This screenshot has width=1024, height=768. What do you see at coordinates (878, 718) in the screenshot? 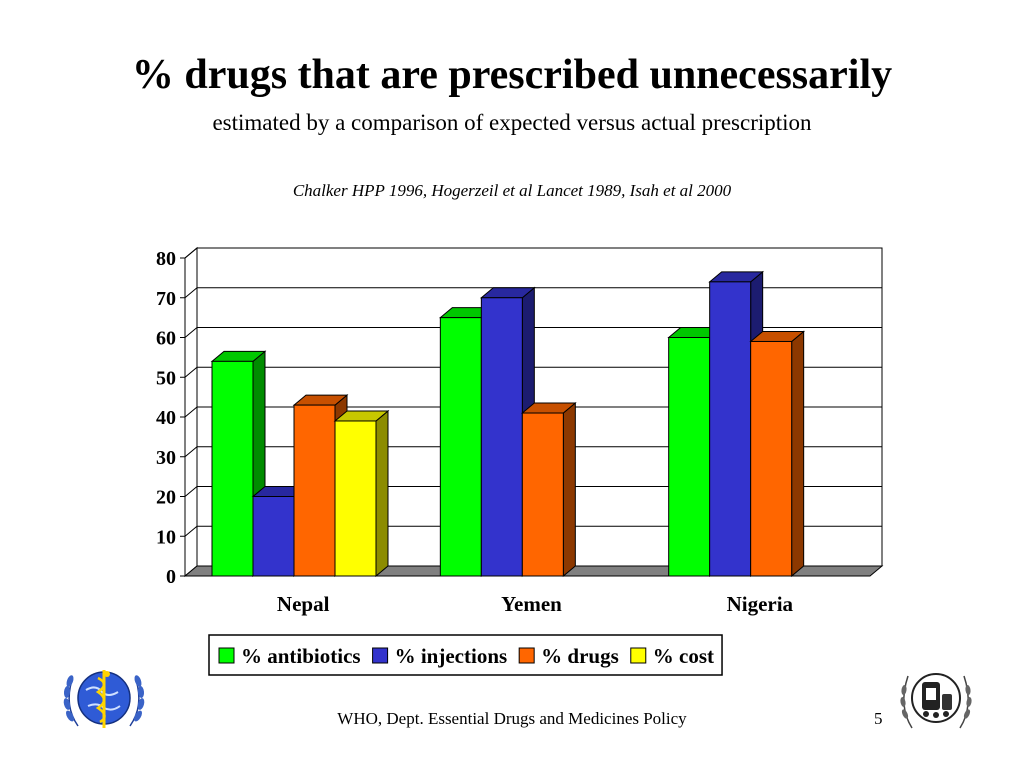
I see `page-number: 5` at bounding box center [878, 718].